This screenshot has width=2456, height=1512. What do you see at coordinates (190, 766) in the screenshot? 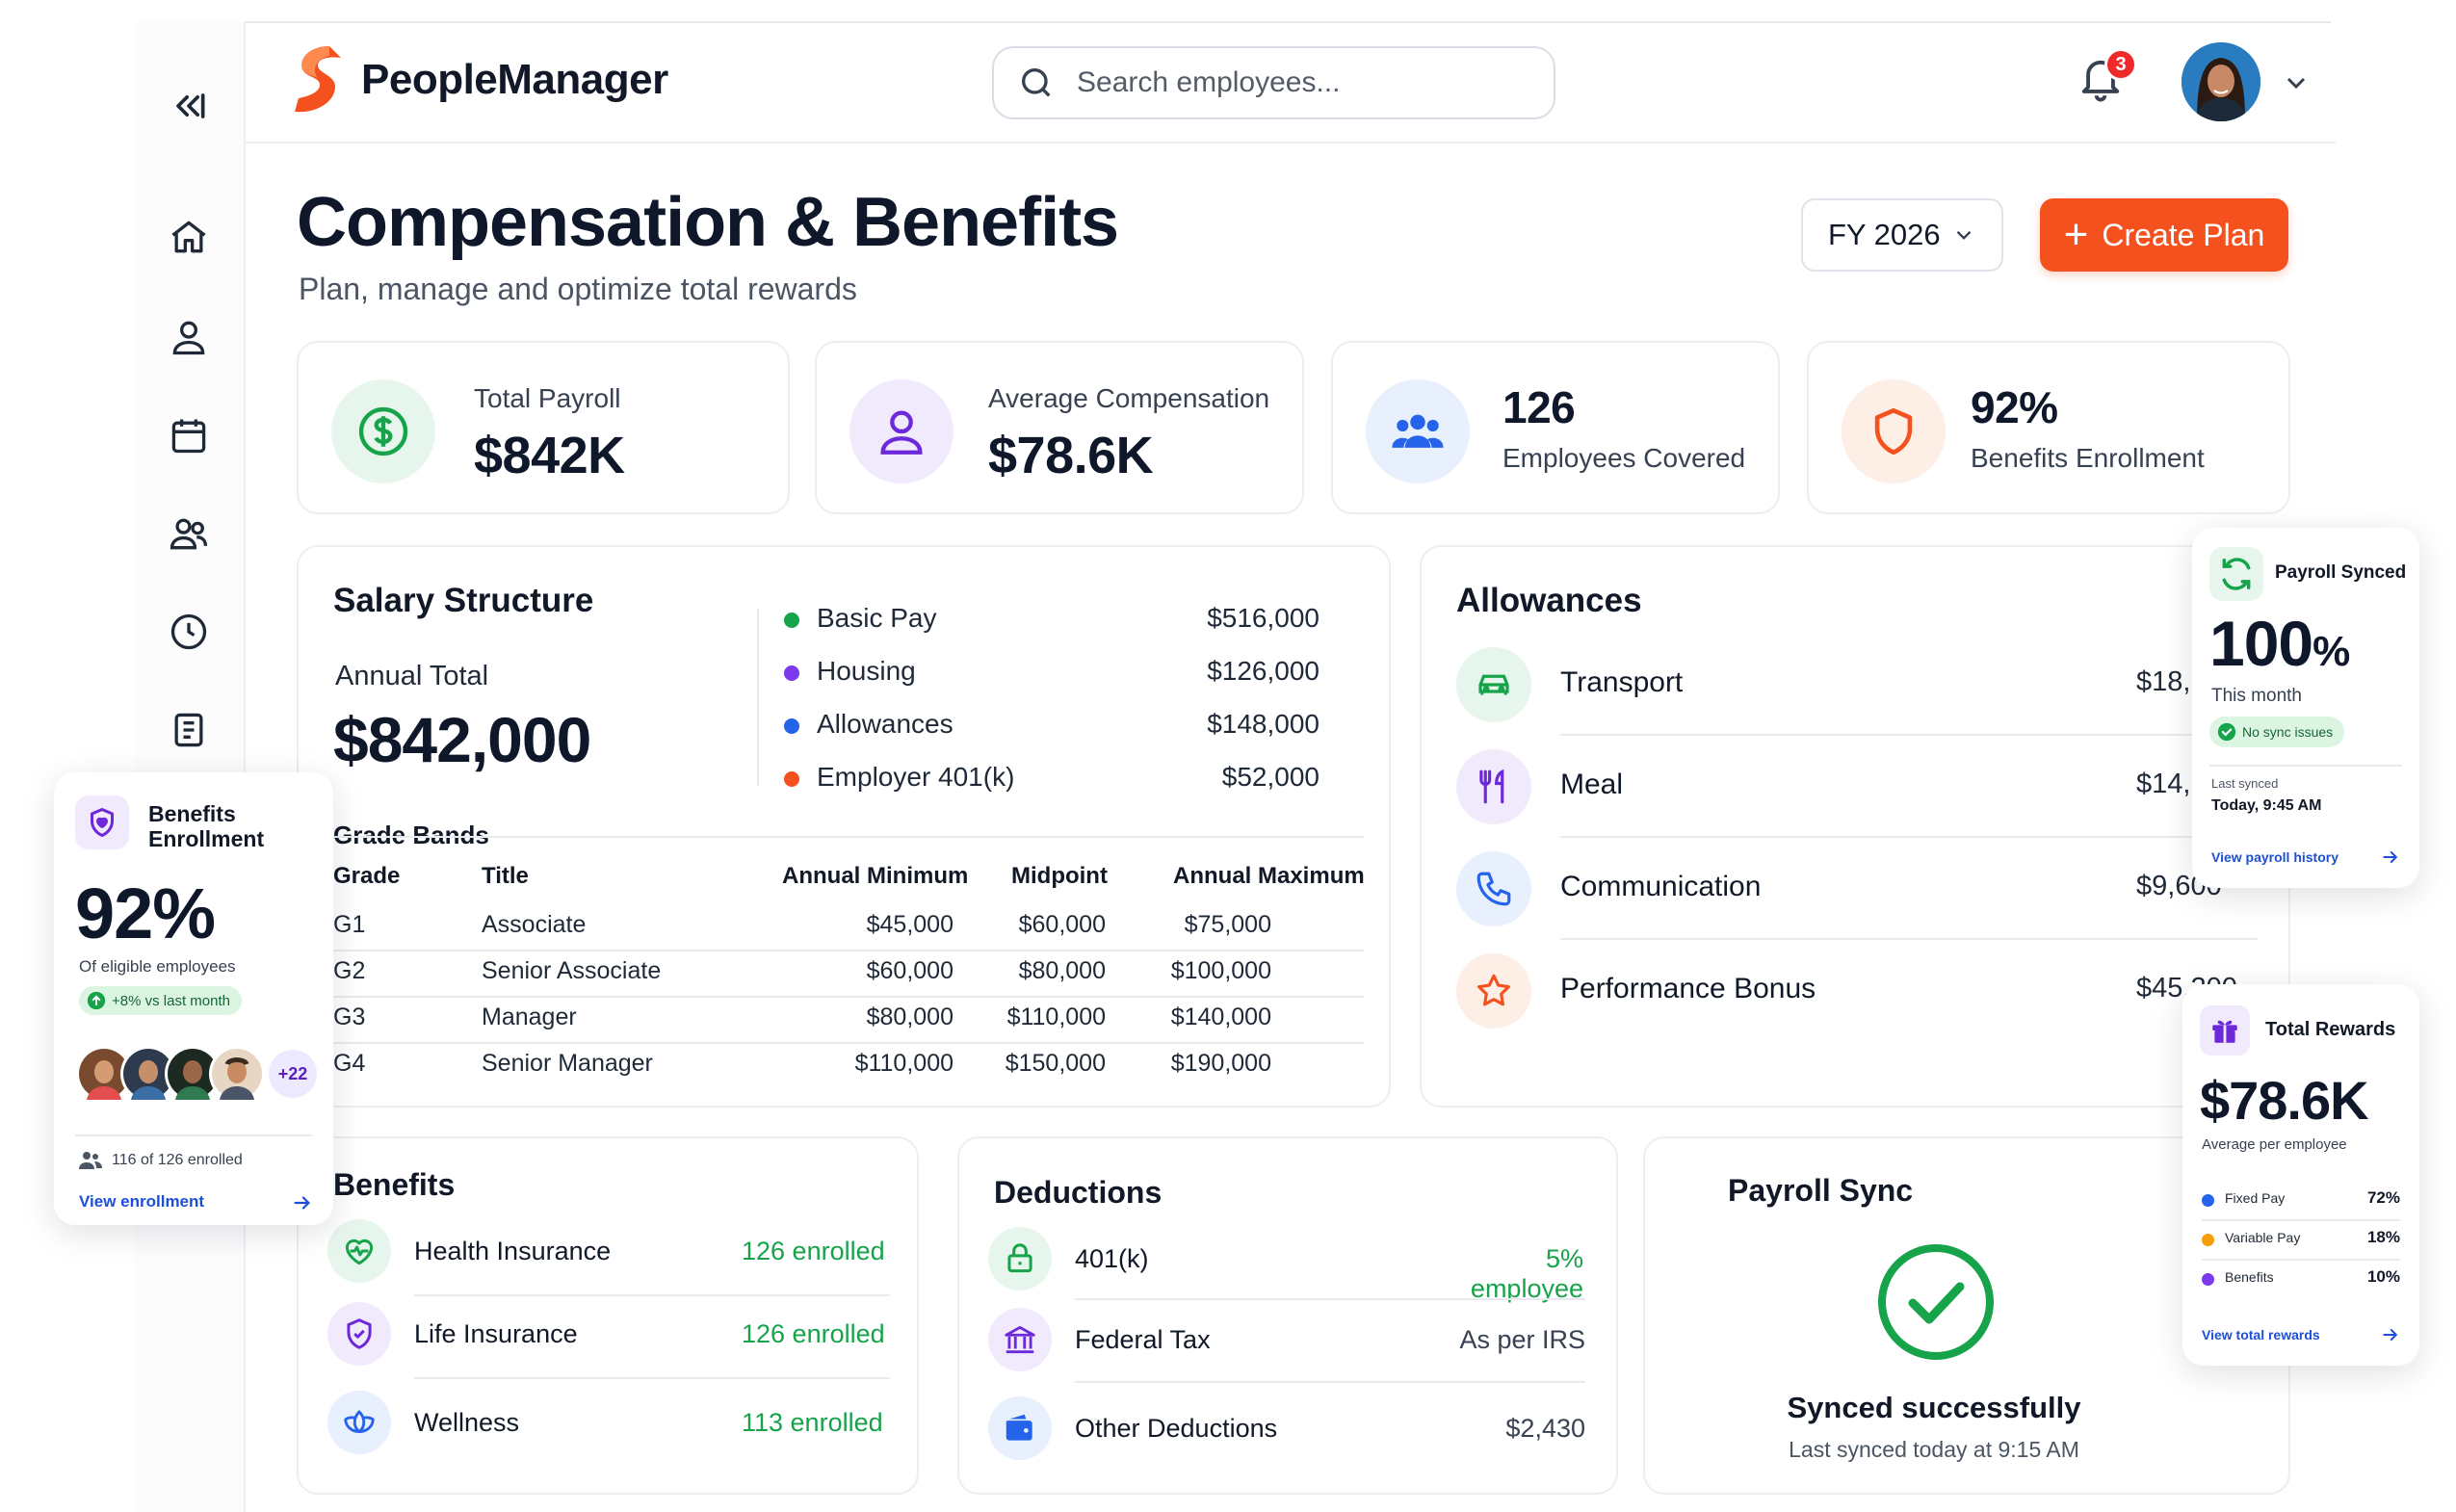
I see `sidebar` at bounding box center [190, 766].